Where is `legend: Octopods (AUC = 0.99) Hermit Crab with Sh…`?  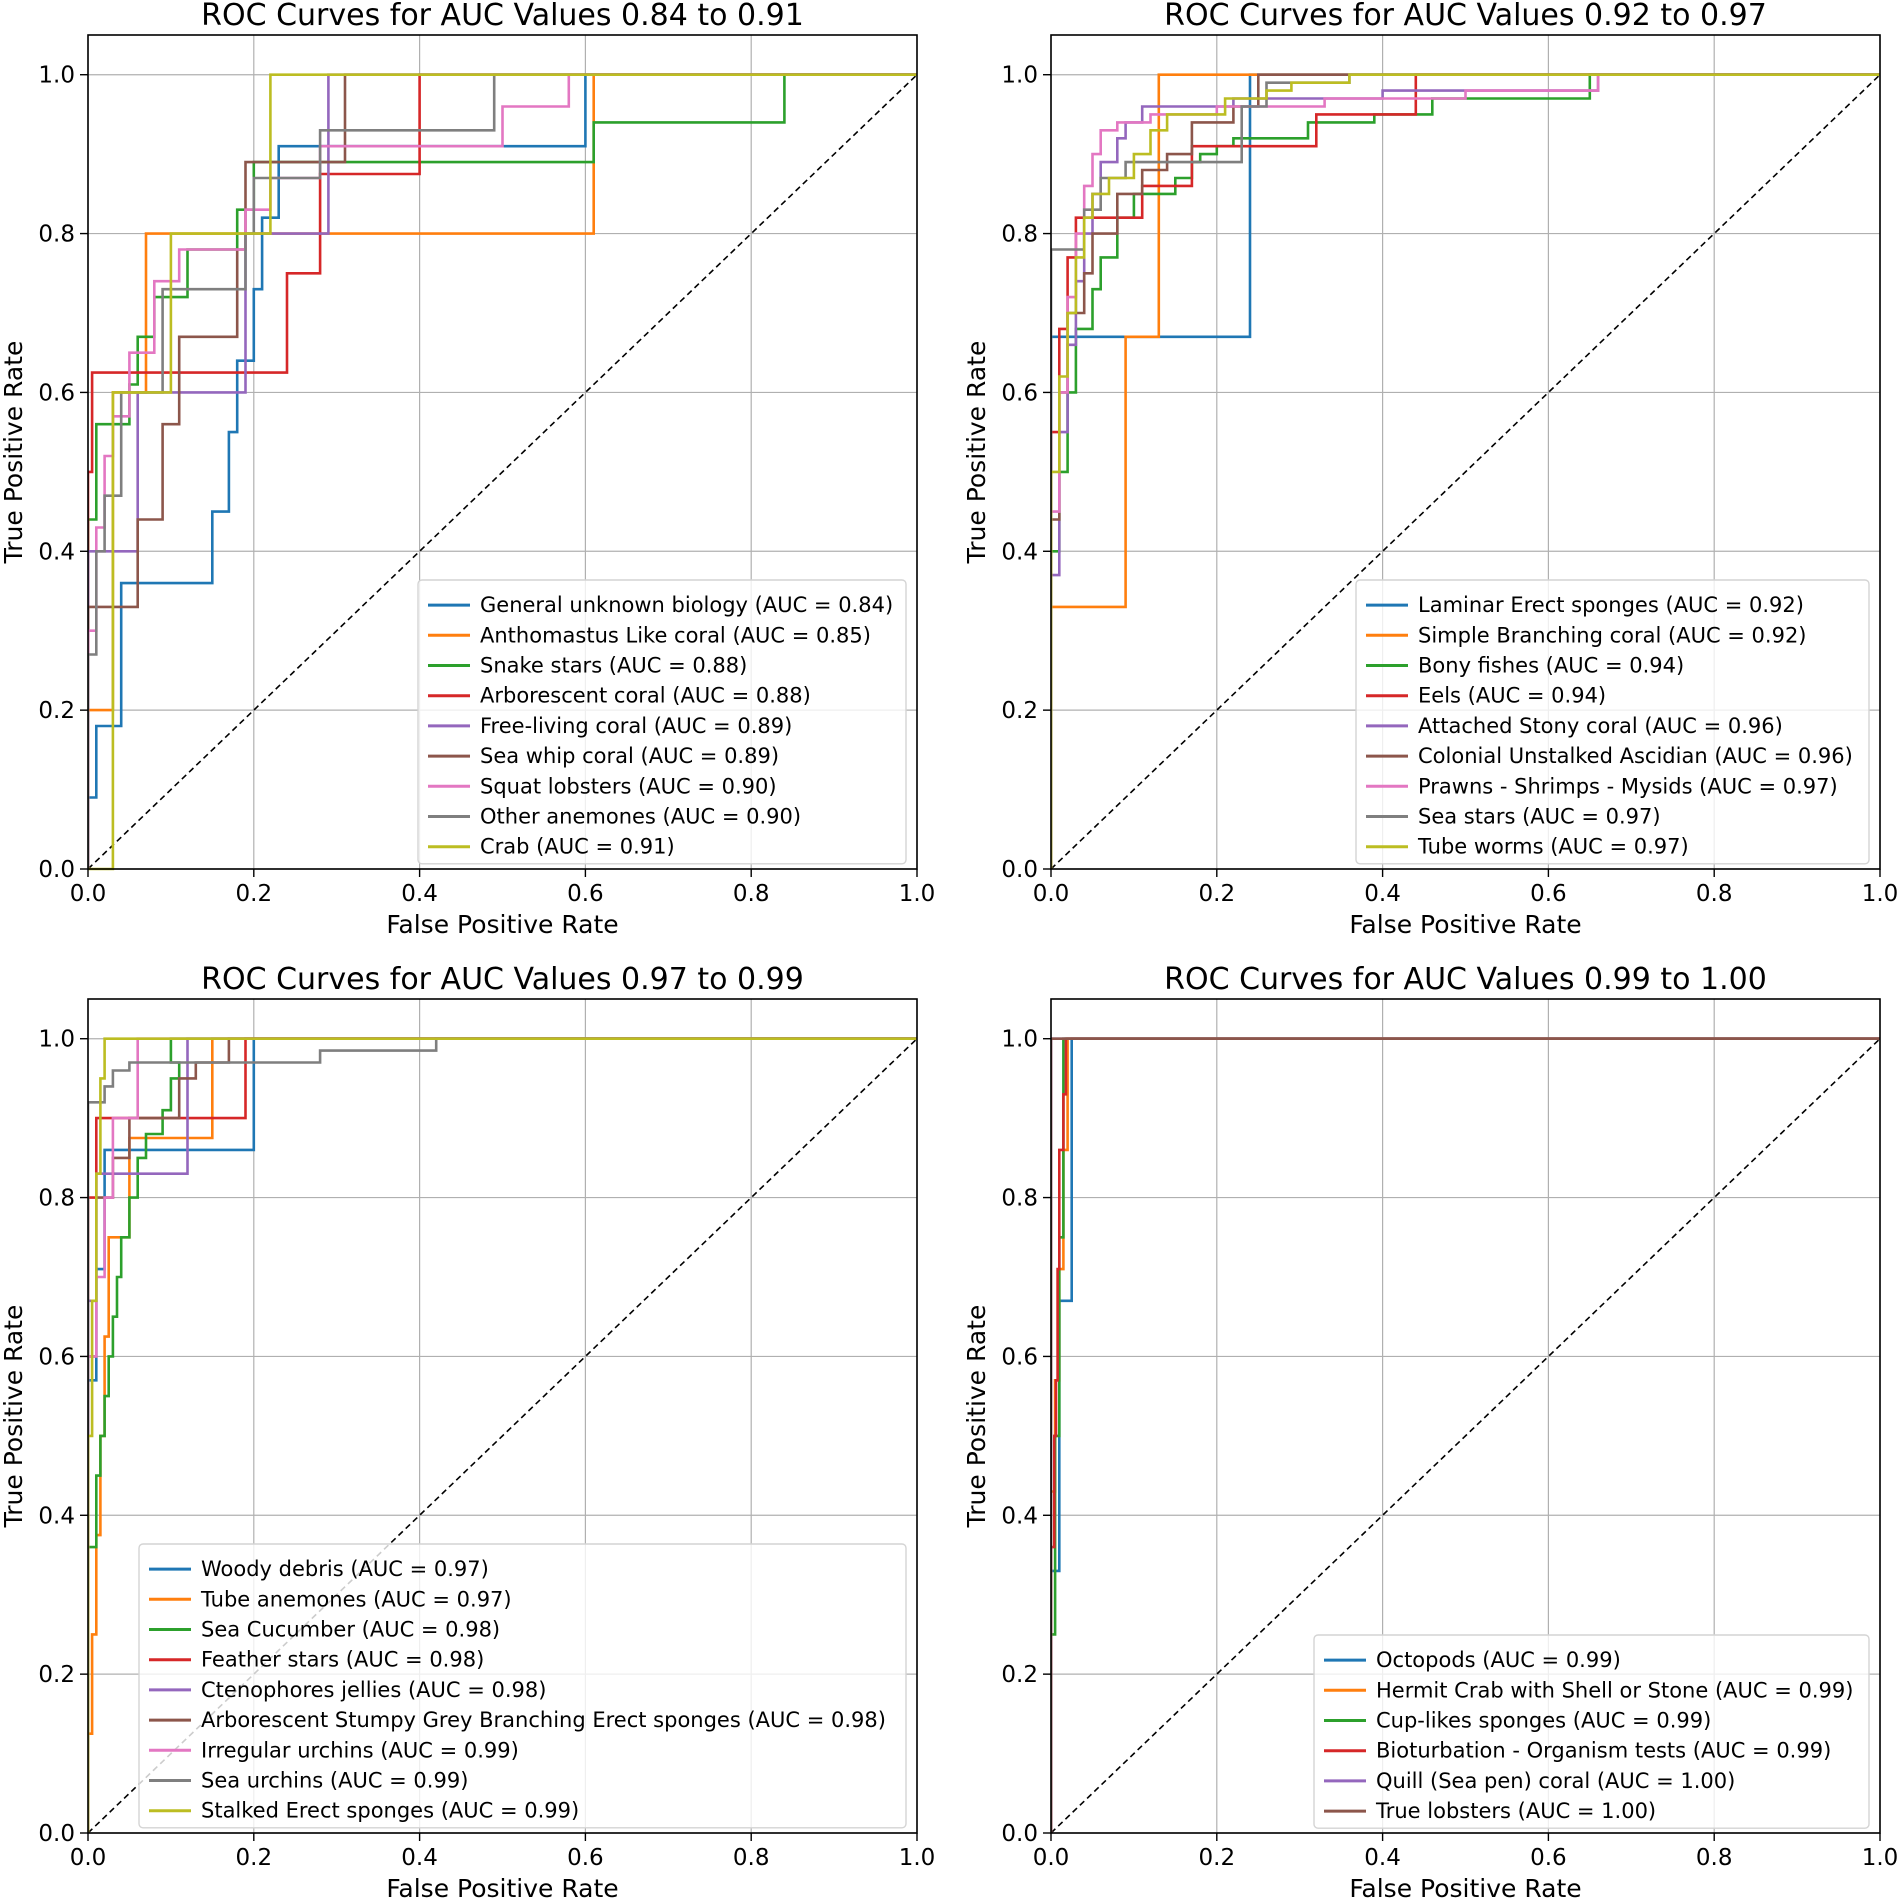 legend: Octopods (AUC = 0.99) Hermit Crab with Sh… is located at coordinates (1591, 1731).